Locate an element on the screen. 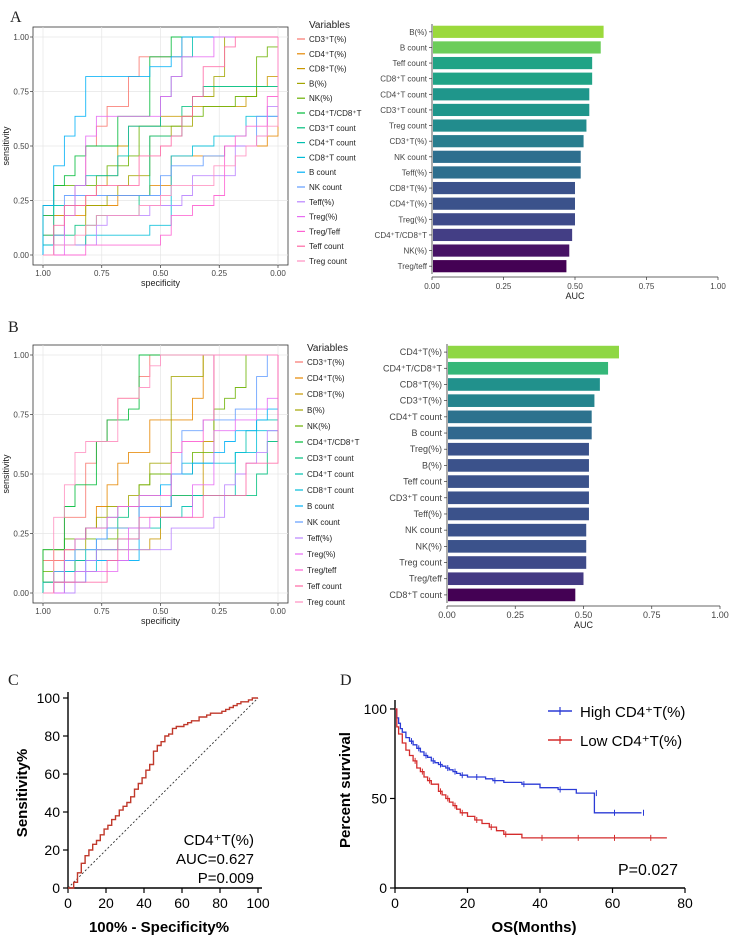  bar-category-label: Treg count is located at coordinates (408, 126).